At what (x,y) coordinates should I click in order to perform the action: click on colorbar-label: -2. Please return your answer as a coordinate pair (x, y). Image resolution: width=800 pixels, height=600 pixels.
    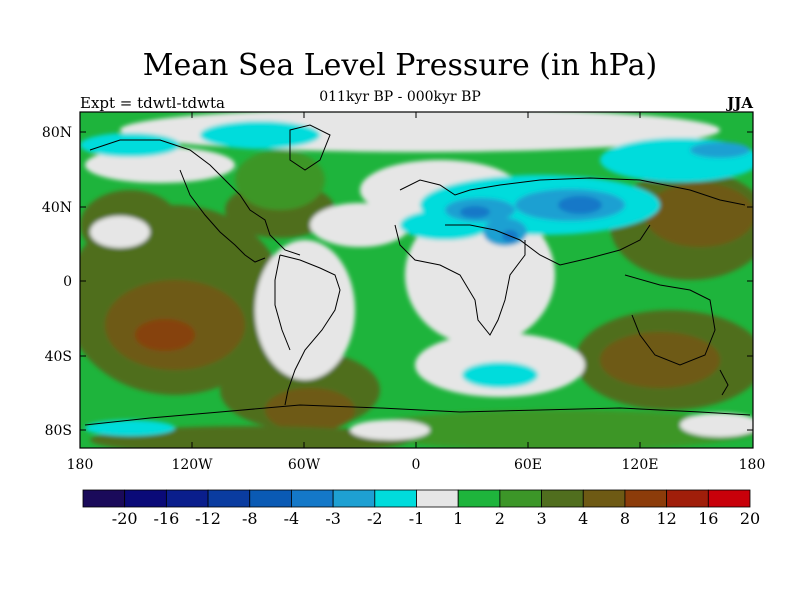
    Looking at the image, I should click on (375, 518).